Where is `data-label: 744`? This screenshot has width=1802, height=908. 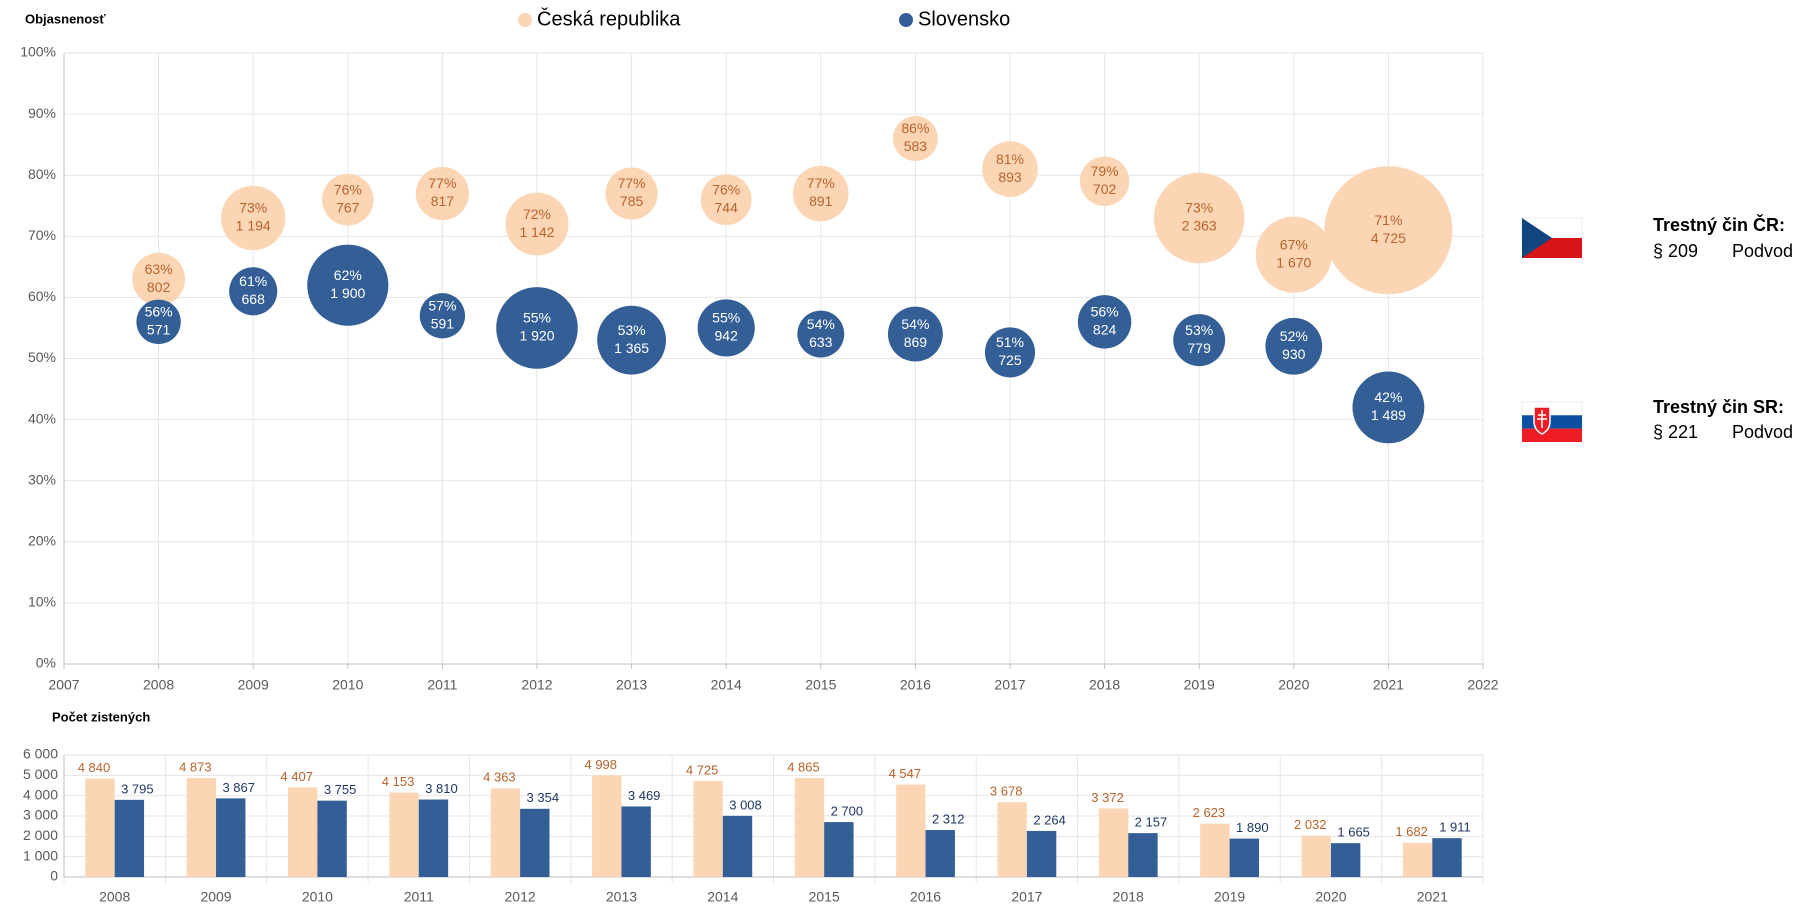 data-label: 744 is located at coordinates (727, 207).